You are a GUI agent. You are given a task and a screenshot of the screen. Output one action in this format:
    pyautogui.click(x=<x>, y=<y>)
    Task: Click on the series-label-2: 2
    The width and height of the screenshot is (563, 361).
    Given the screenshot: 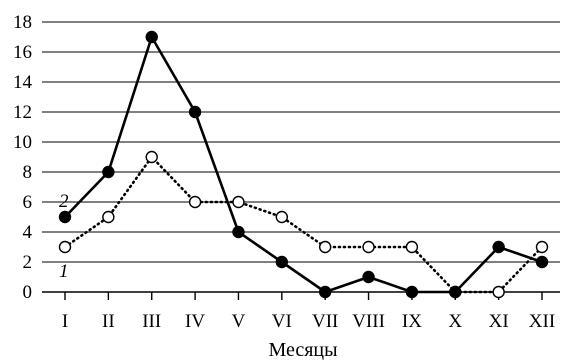 What is the action you would take?
    pyautogui.click(x=64, y=201)
    